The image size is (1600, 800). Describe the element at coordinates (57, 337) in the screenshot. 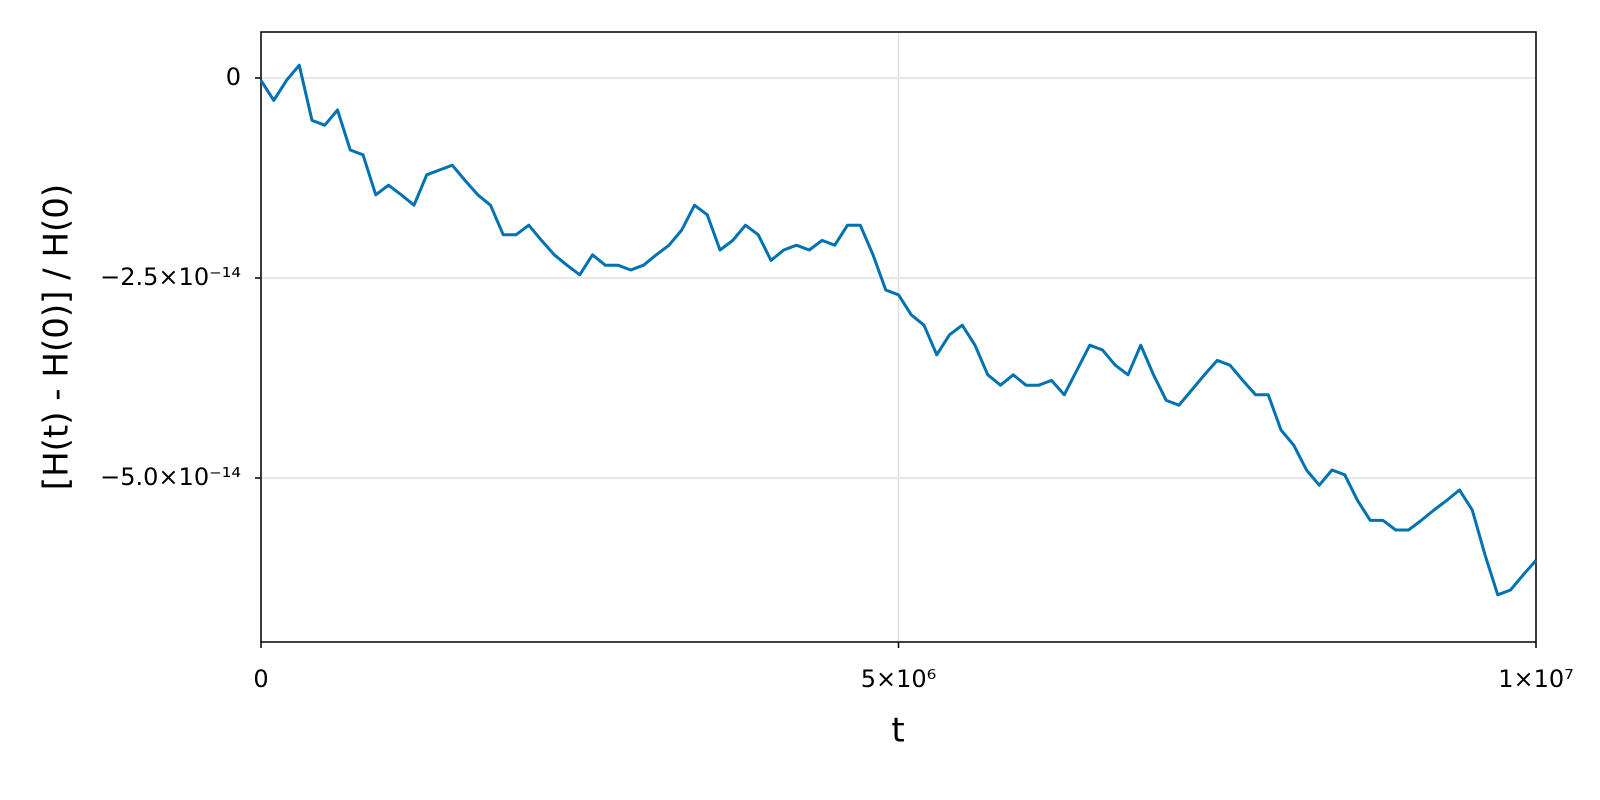

I see `y-axis-label: [H(t) - H(0)] / H(0)` at that location.